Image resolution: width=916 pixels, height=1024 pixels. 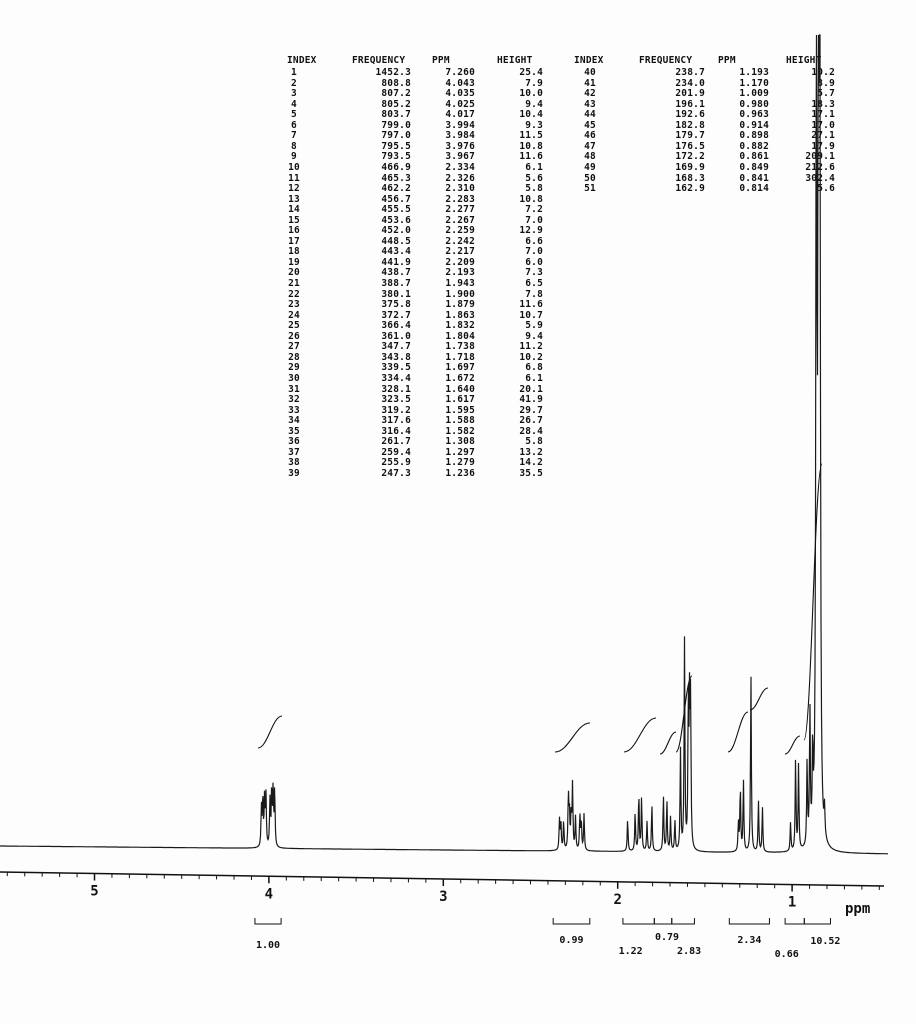 I want to click on peak-frequency: 176.5, so click(x=690, y=146).